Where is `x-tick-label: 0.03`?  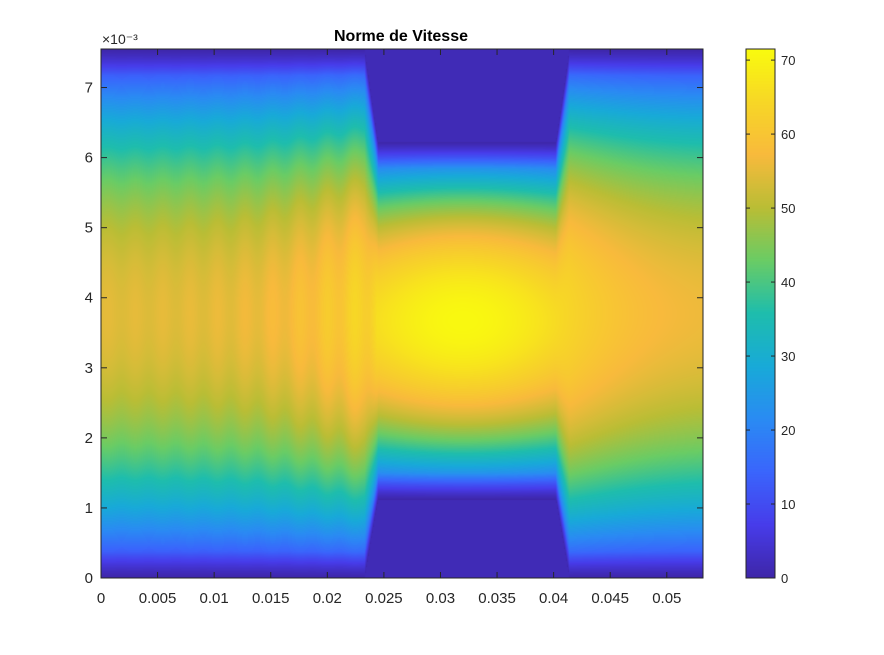 x-tick-label: 0.03 is located at coordinates (440, 598).